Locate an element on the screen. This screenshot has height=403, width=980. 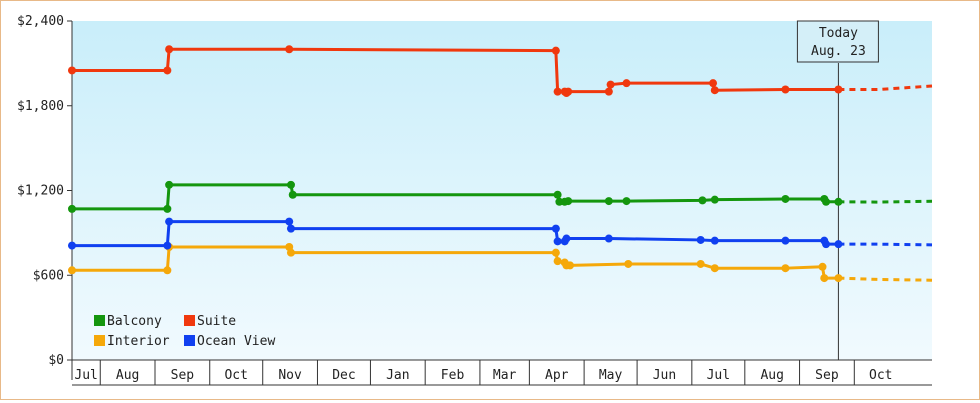
x-tick-label: Jan is located at coordinates (397, 375).